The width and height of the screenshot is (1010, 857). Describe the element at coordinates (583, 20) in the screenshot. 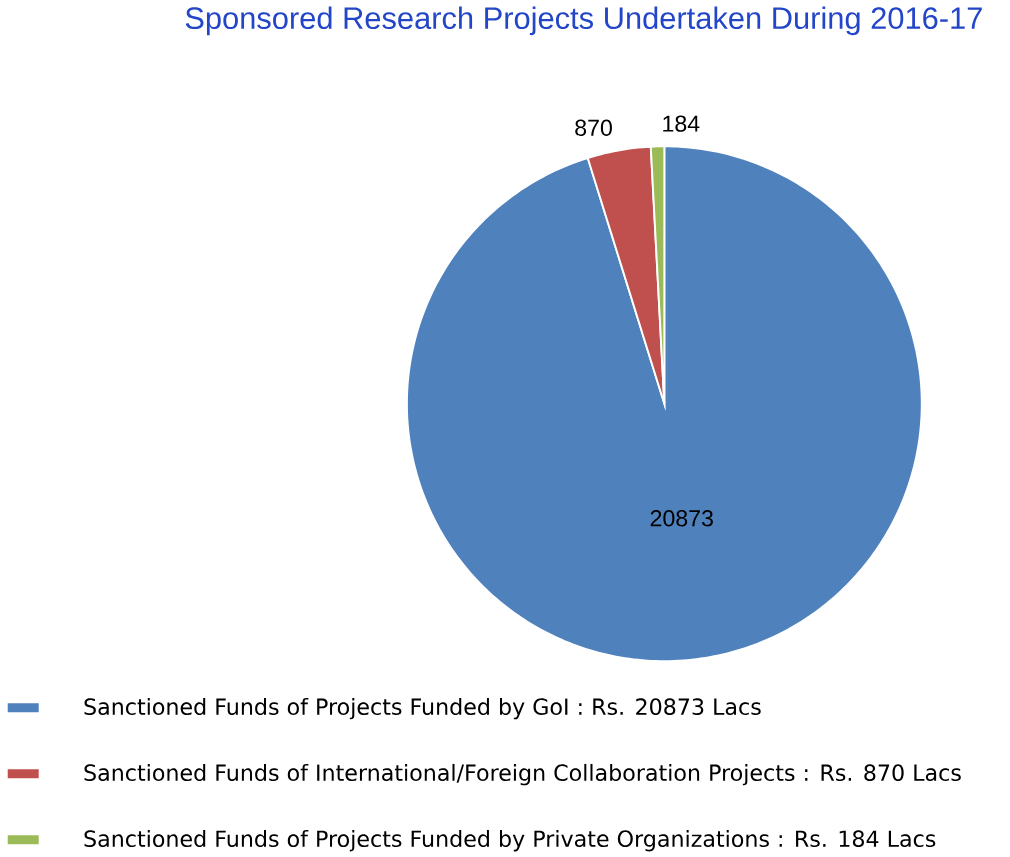

I see `chart-title: Sponsored Research Projects Undertaken During 2016-17` at that location.